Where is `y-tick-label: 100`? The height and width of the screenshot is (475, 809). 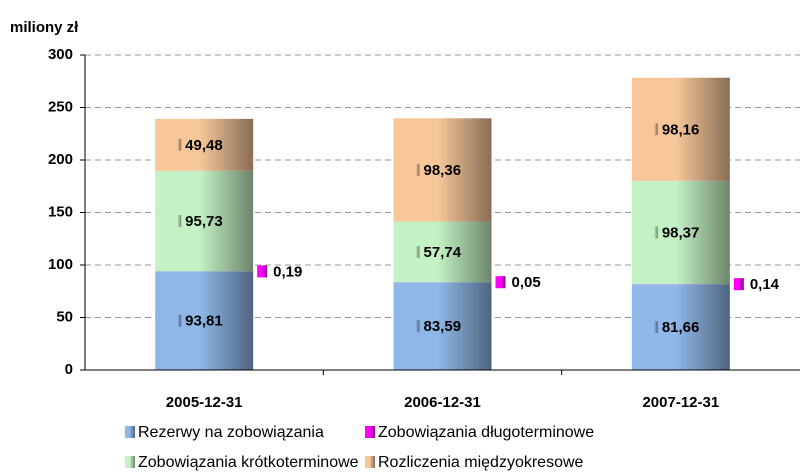
y-tick-label: 100 is located at coordinates (60, 264).